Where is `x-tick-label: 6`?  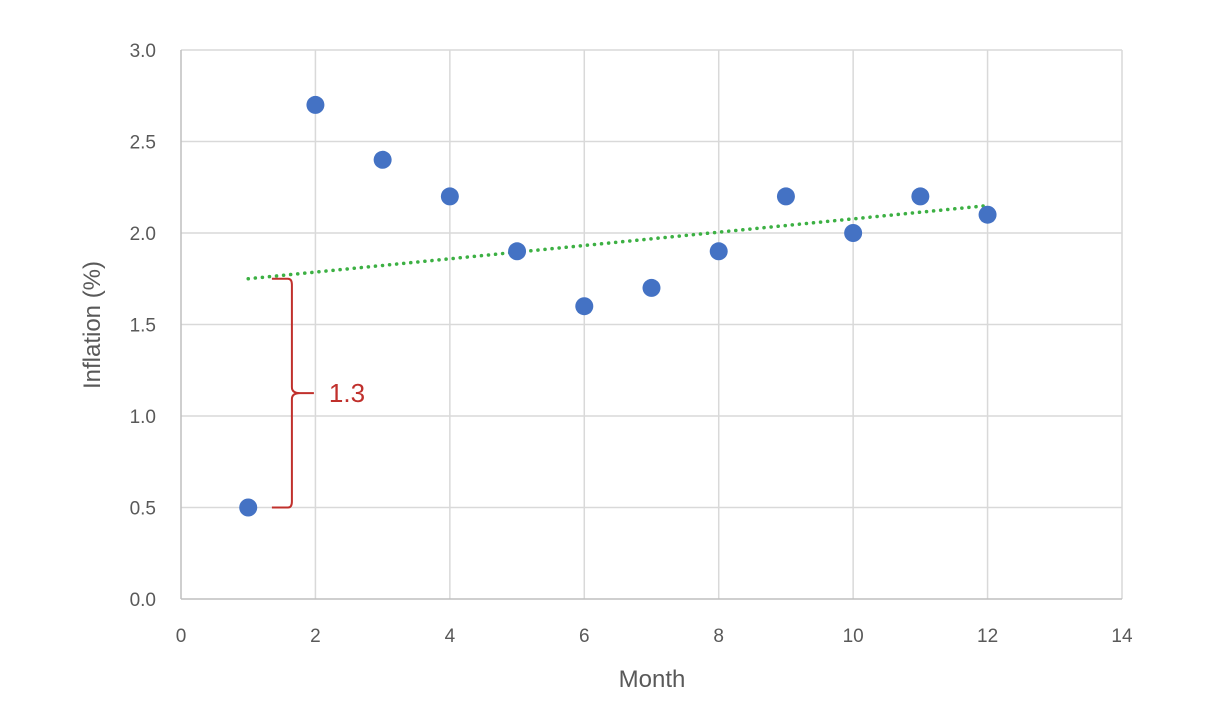
x-tick-label: 6 is located at coordinates (584, 636).